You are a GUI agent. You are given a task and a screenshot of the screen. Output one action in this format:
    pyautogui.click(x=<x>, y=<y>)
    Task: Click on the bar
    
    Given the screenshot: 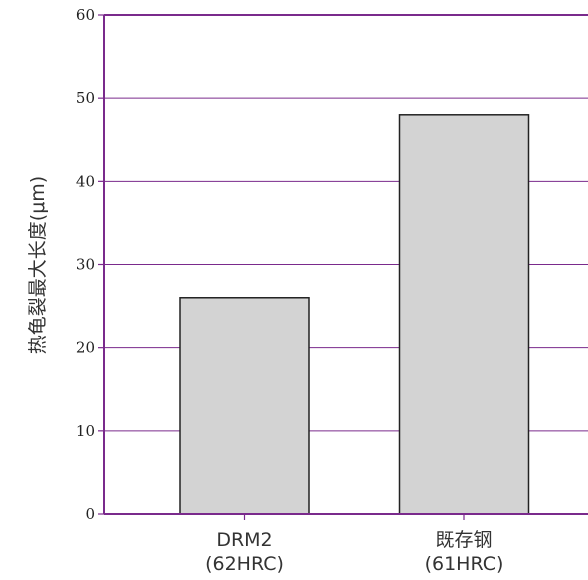 What is the action you would take?
    pyautogui.click(x=244, y=406)
    